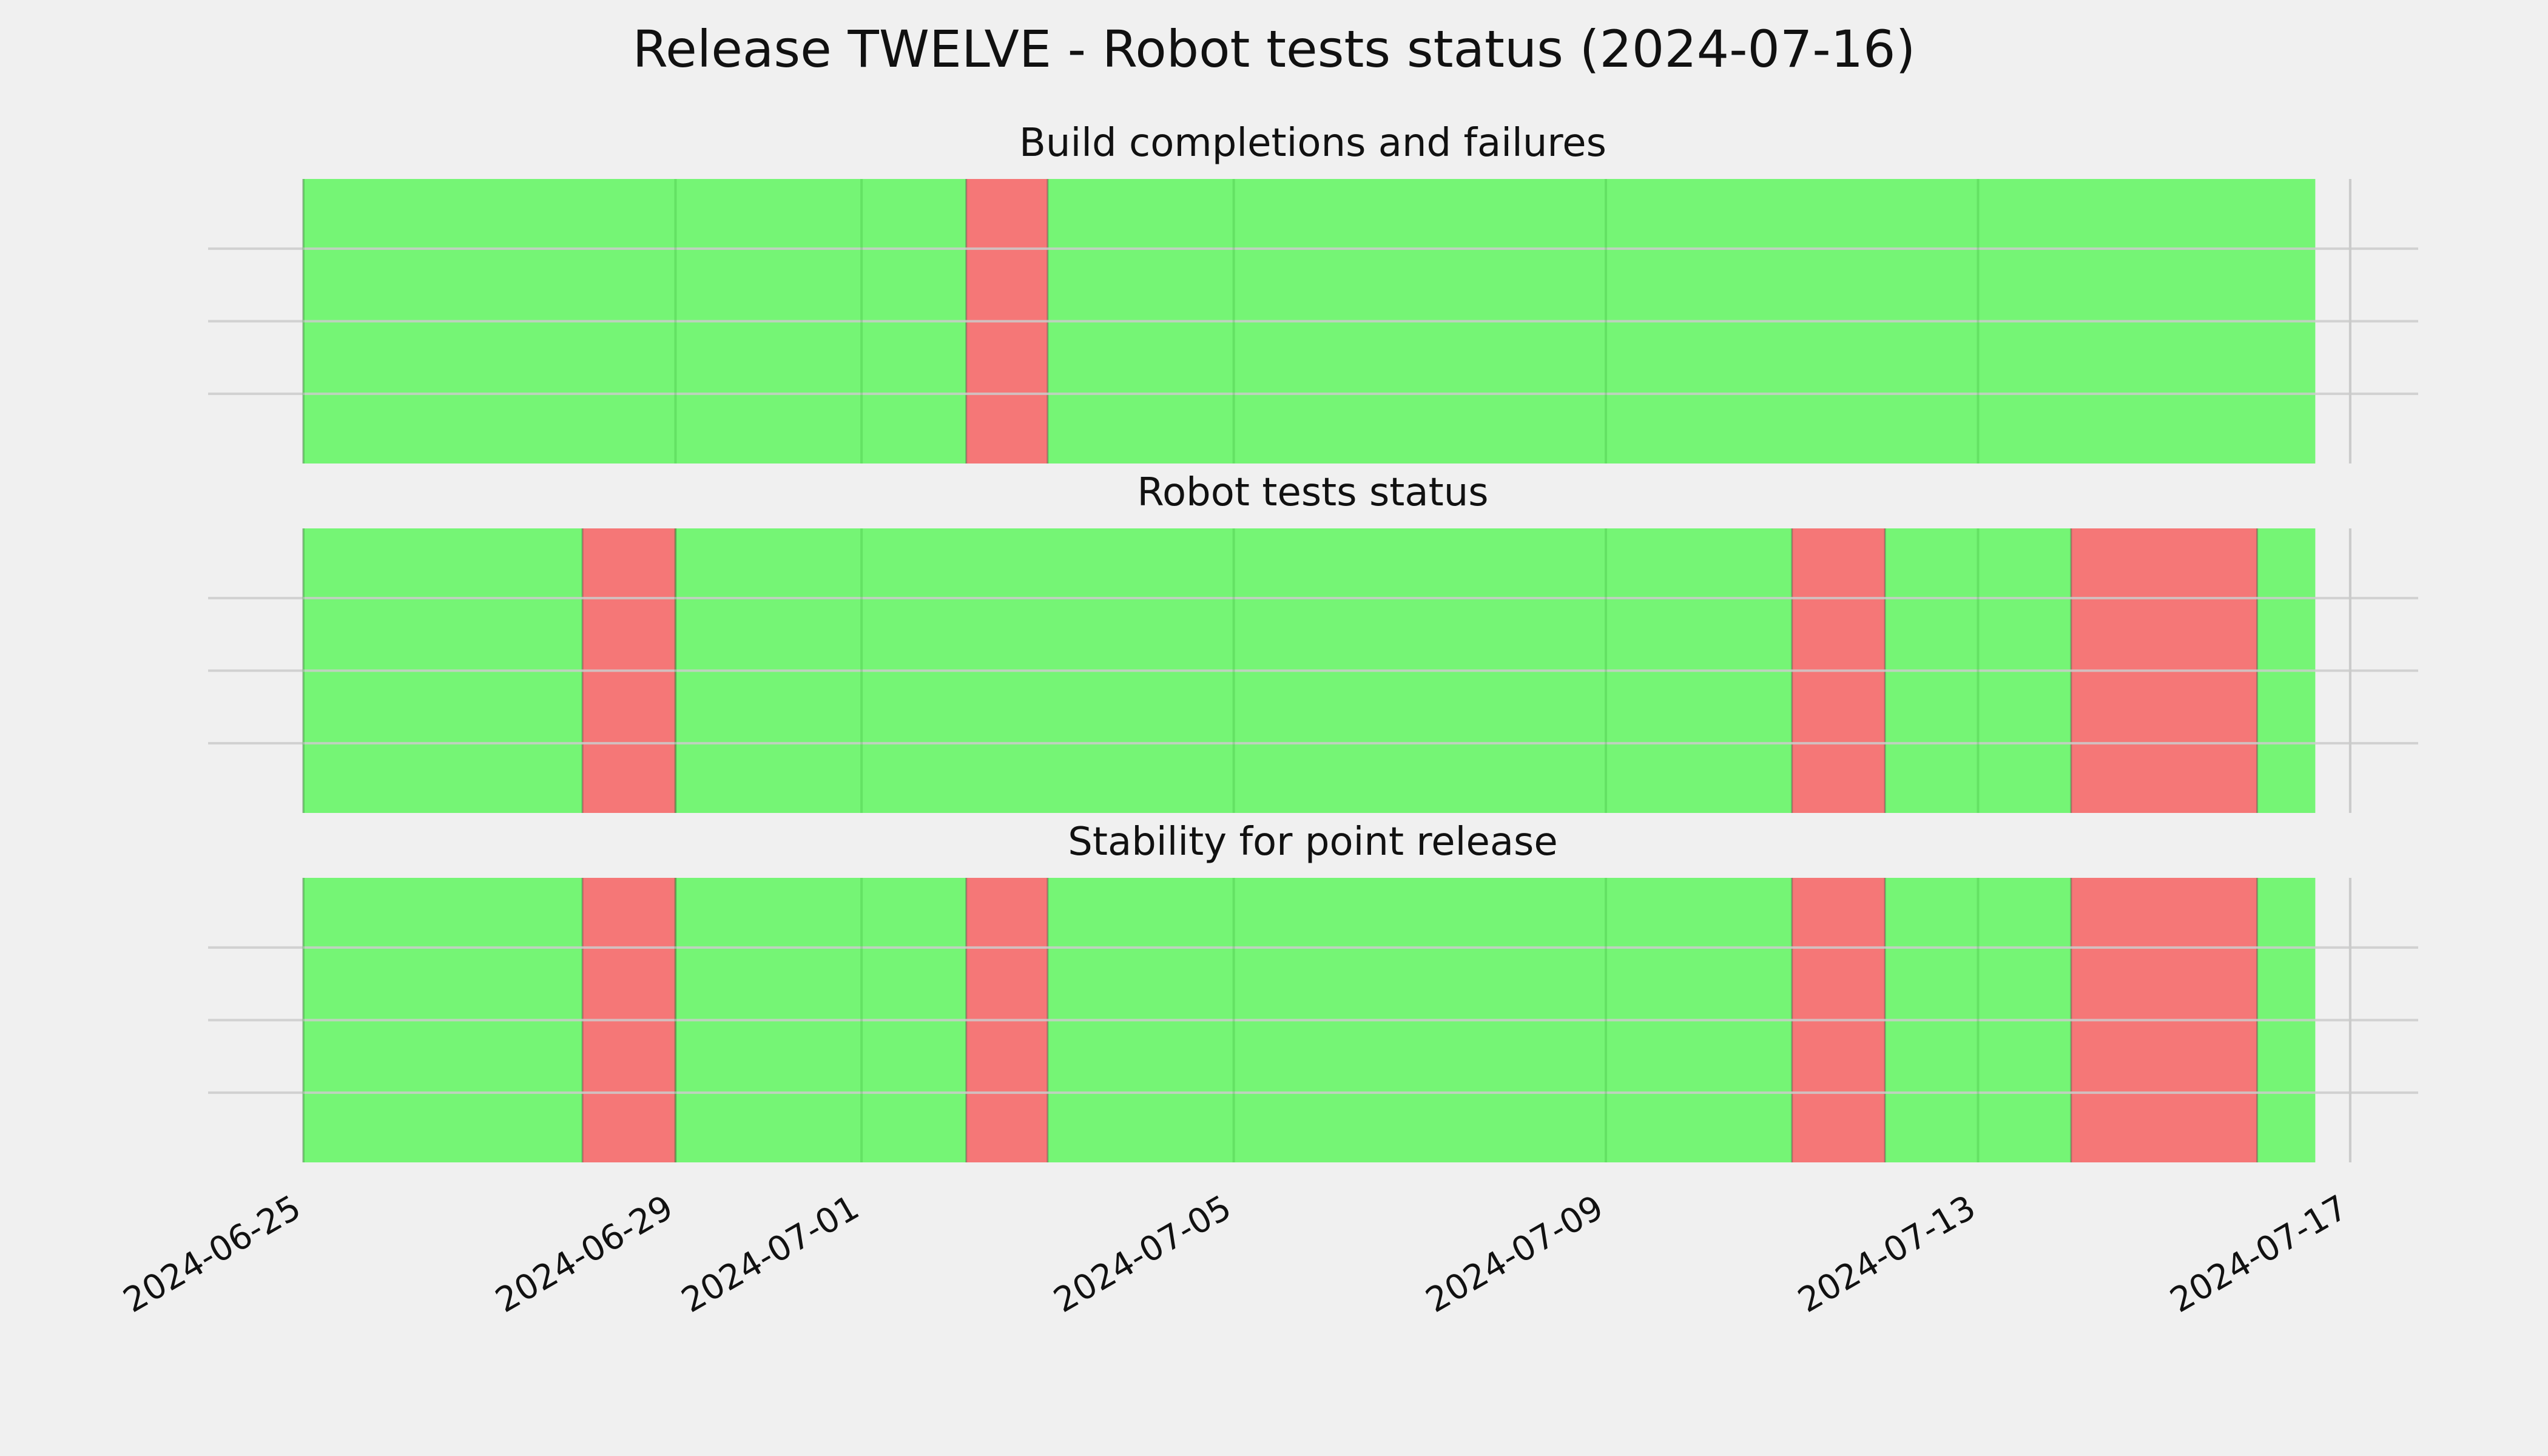 The height and width of the screenshot is (1456, 2548). Describe the element at coordinates (770, 1254) in the screenshot. I see `x-tick-label: 2024-07-01` at that location.